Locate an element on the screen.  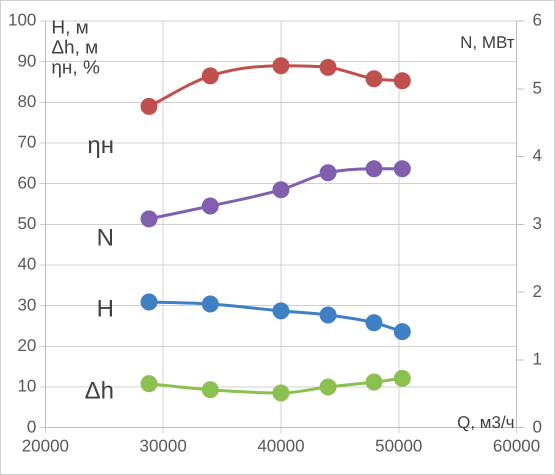
y2-tick-label: 2 is located at coordinates (537, 291).